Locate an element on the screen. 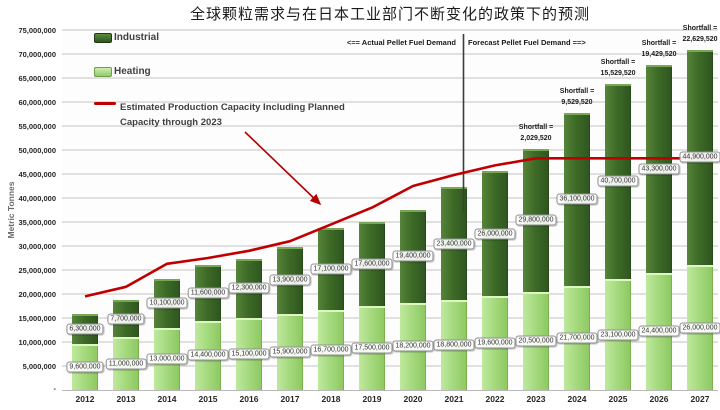  industrial-value-label: 10,100,000 is located at coordinates (167, 303).